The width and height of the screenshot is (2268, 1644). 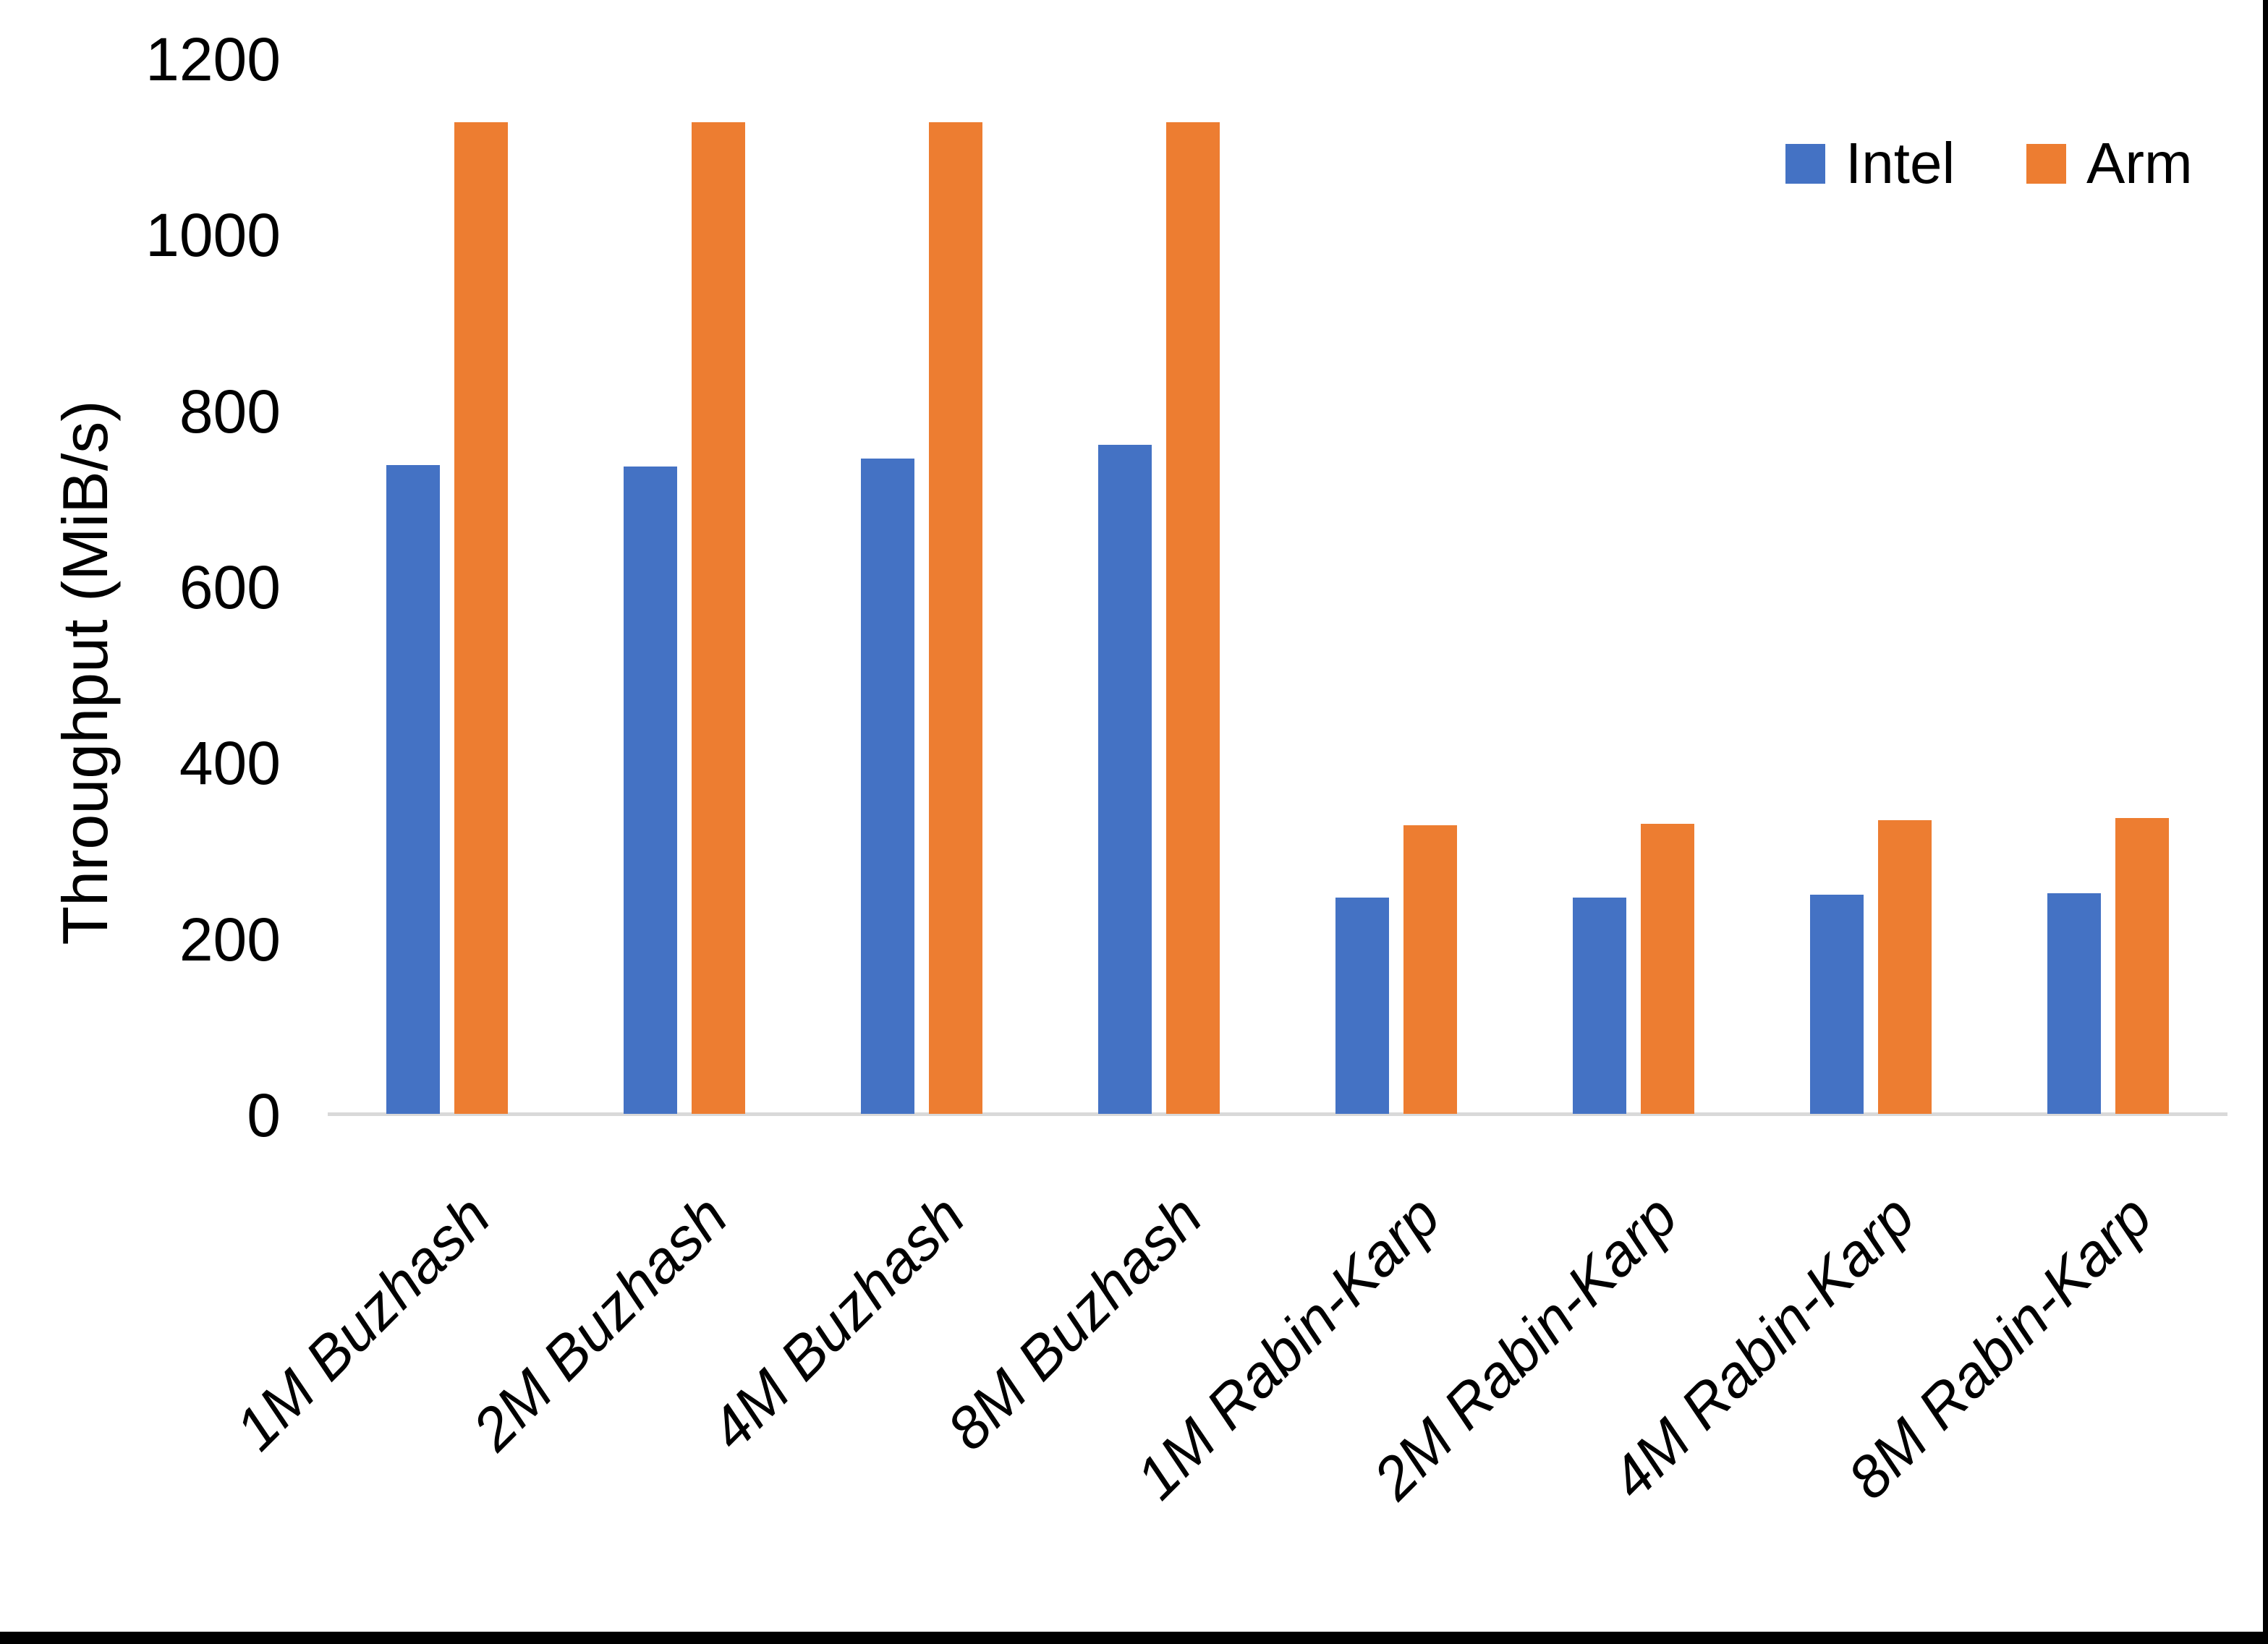 I want to click on y-tick-label-0: 0, so click(x=264, y=1115).